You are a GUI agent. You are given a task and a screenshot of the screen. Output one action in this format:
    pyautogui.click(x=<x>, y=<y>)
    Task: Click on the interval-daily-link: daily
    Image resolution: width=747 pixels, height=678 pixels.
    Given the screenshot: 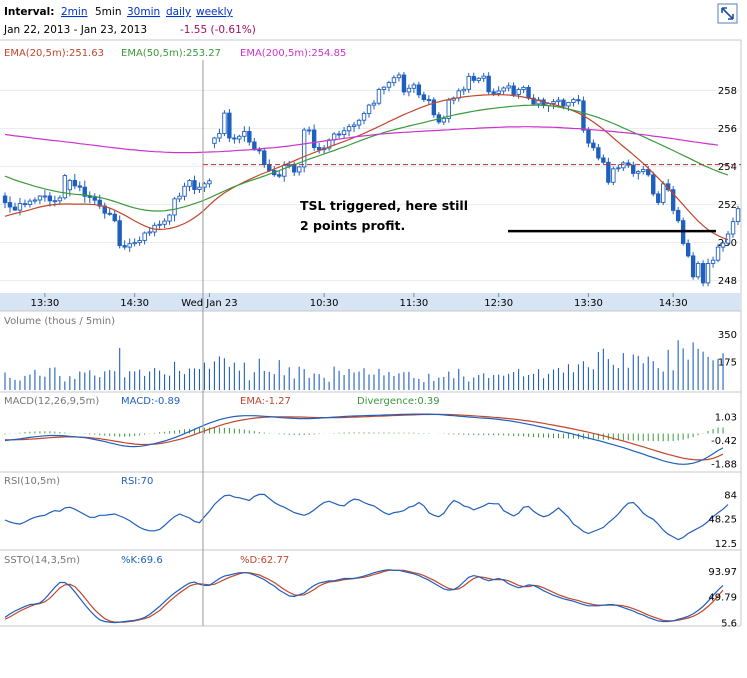 What is the action you would take?
    pyautogui.click(x=178, y=12)
    